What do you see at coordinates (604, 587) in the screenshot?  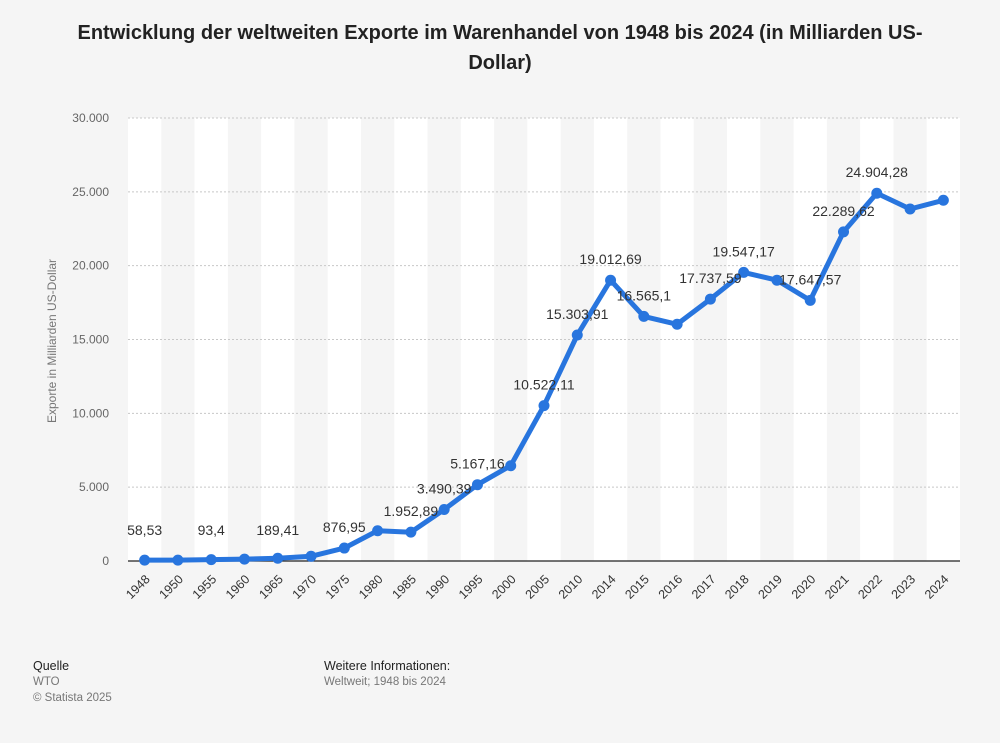 I see `x-tick-label: 2014` at bounding box center [604, 587].